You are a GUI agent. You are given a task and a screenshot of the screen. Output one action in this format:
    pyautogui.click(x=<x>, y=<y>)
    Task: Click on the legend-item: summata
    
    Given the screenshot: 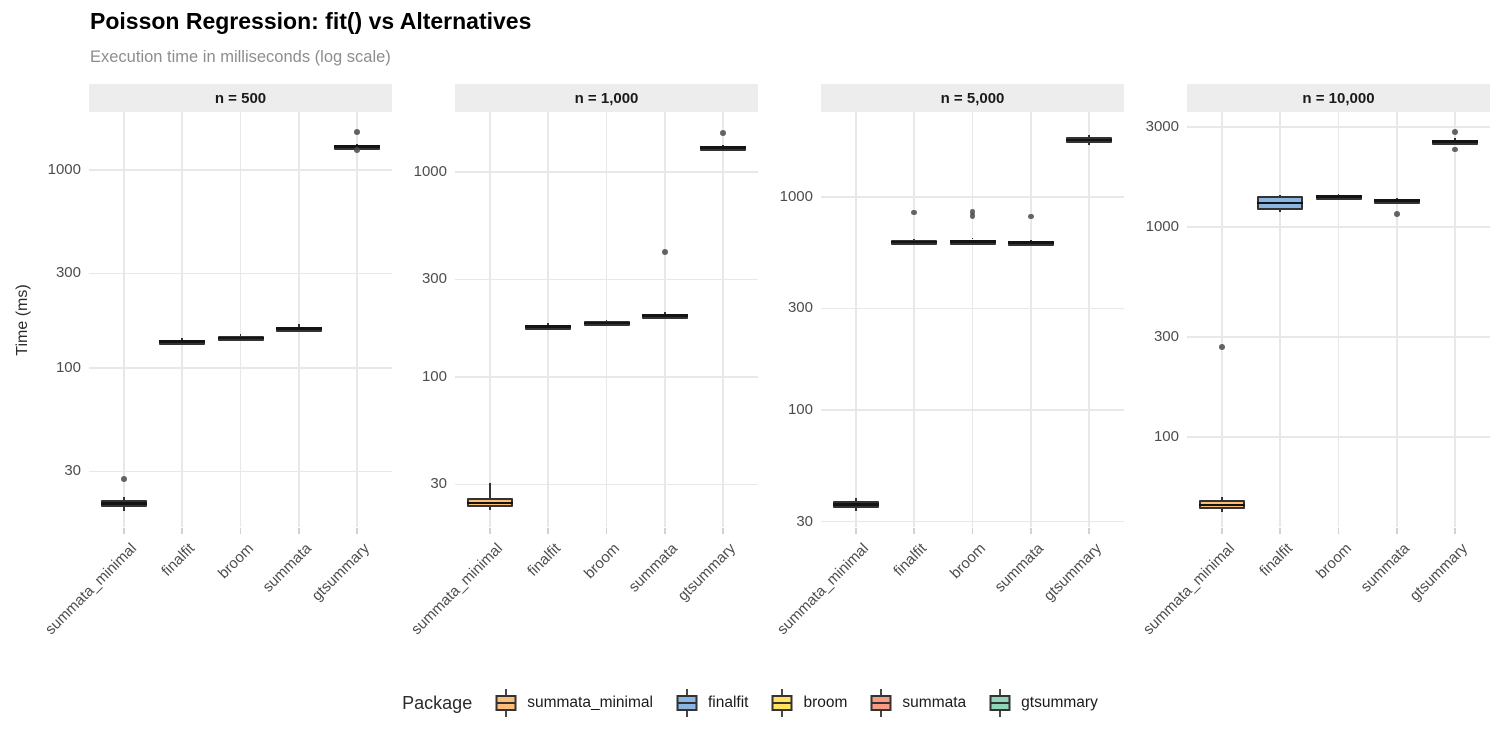 What is the action you would take?
    pyautogui.click(x=917, y=703)
    